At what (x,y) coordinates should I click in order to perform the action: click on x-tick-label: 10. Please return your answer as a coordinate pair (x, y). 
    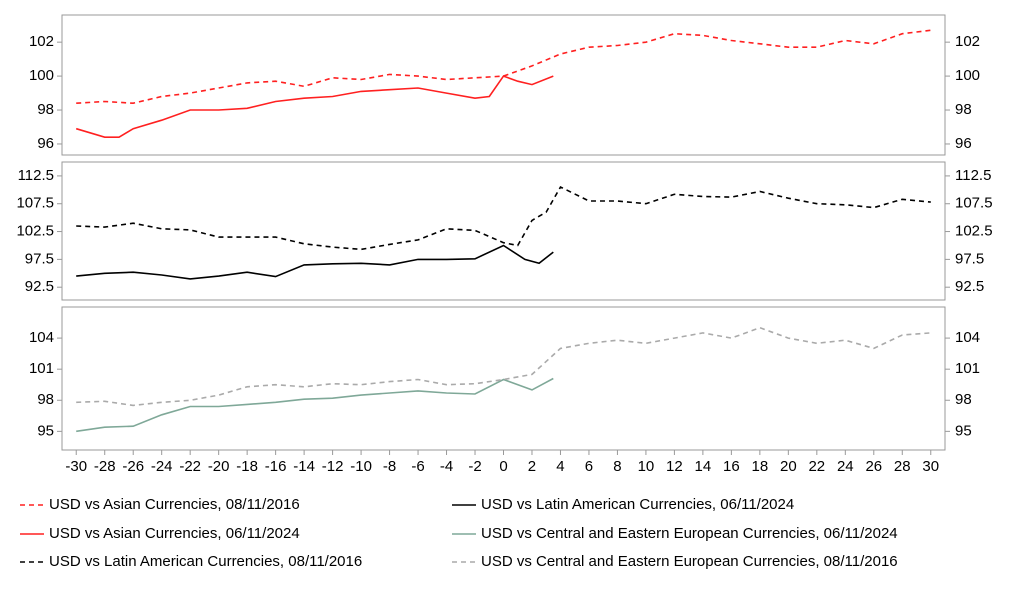
    Looking at the image, I should click on (646, 466).